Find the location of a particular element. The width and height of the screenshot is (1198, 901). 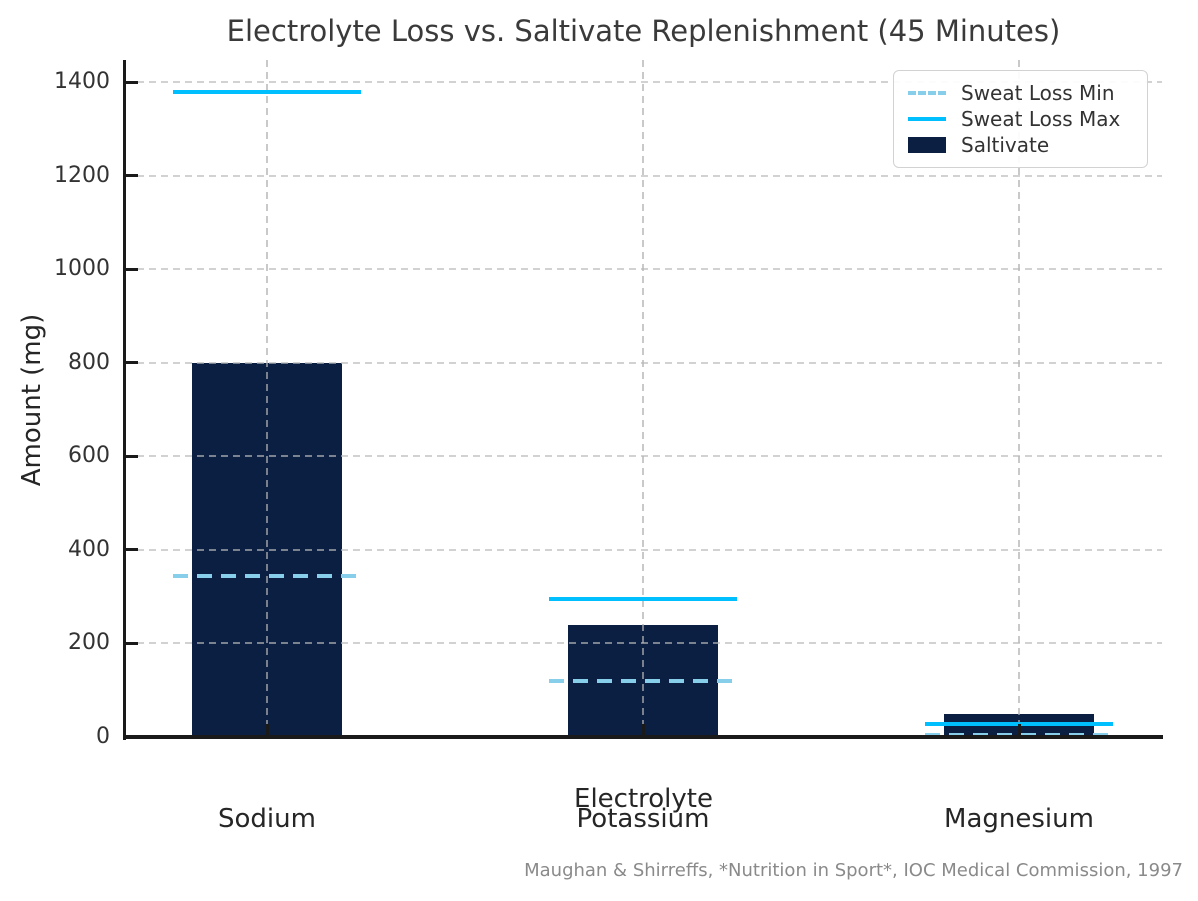

y-tick-label: 400 is located at coordinates (89, 549).